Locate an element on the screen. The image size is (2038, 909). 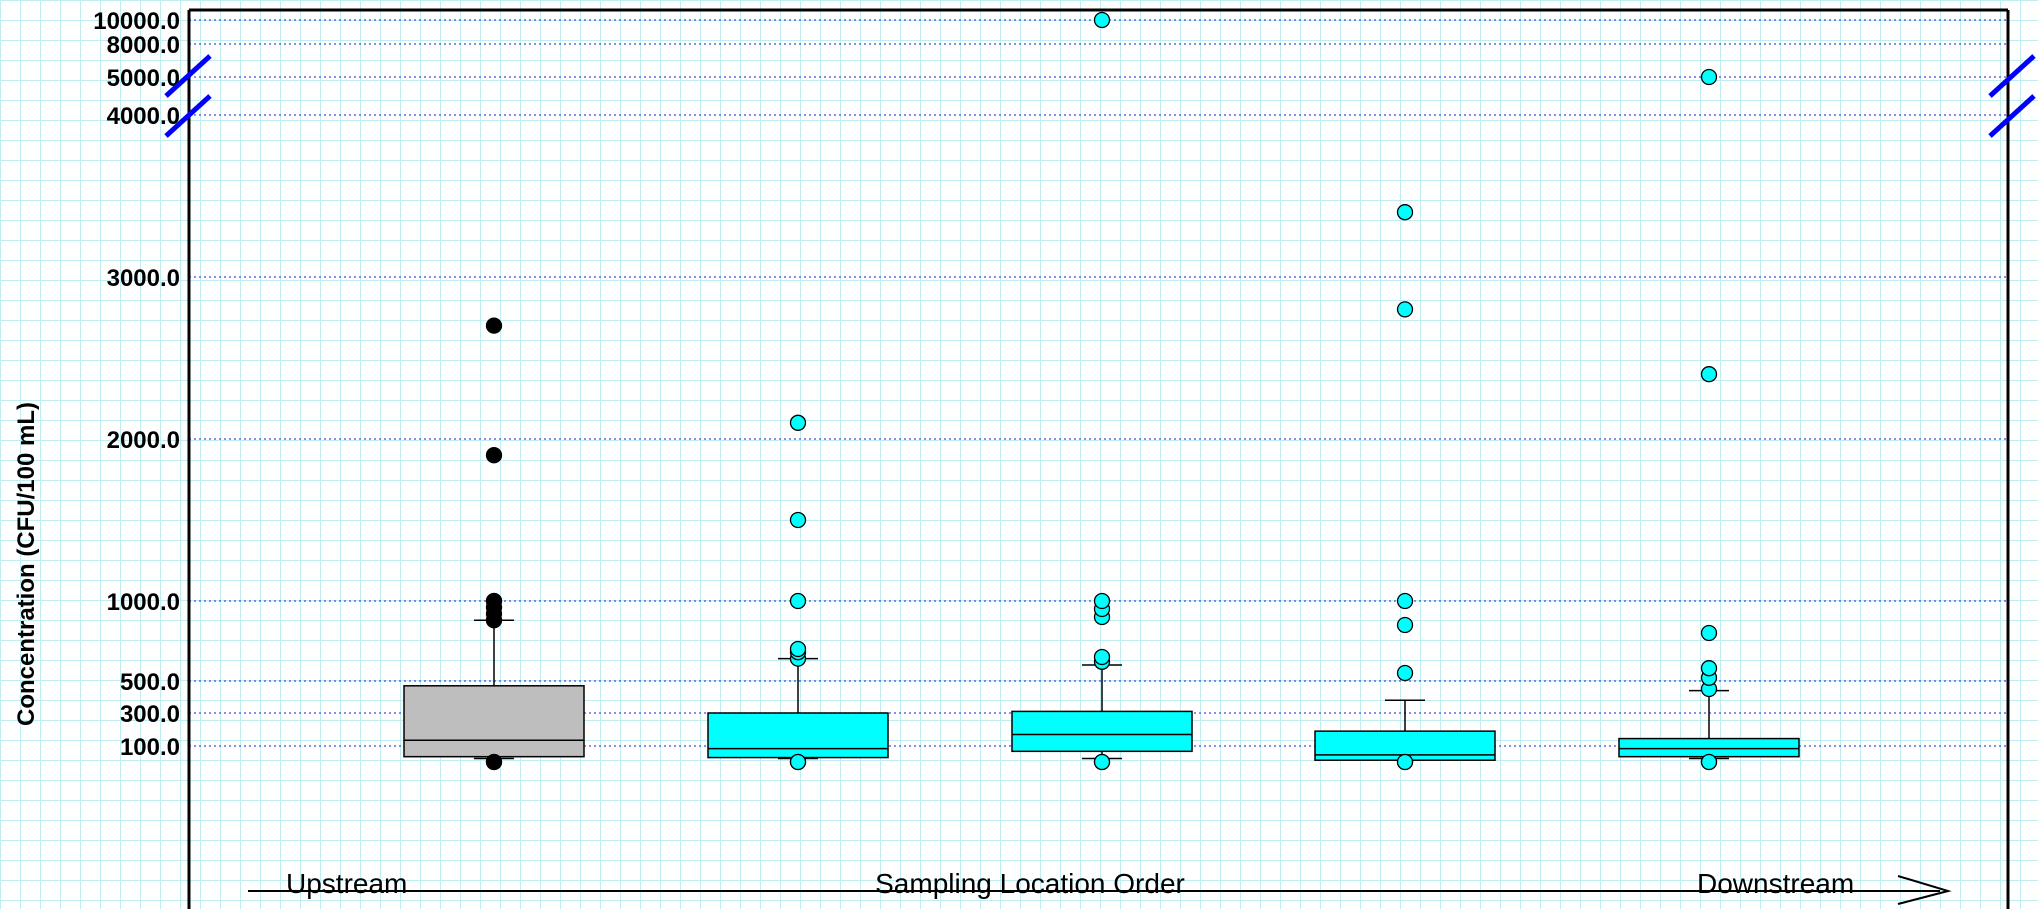
axis-break-mark-left-upper is located at coordinates (188, 76).